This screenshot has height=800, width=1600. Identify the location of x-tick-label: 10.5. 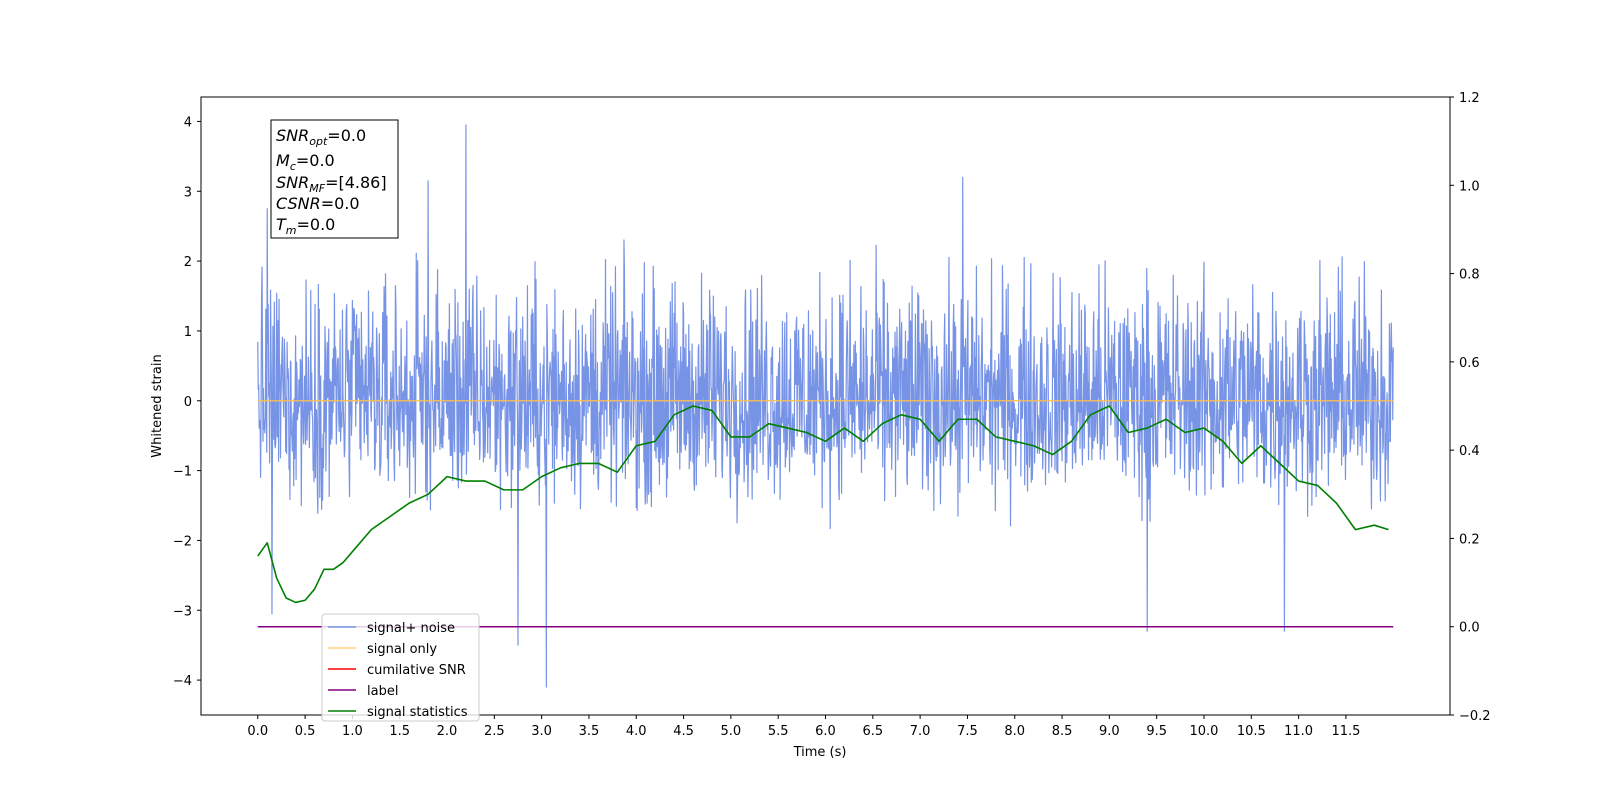
(1251, 731).